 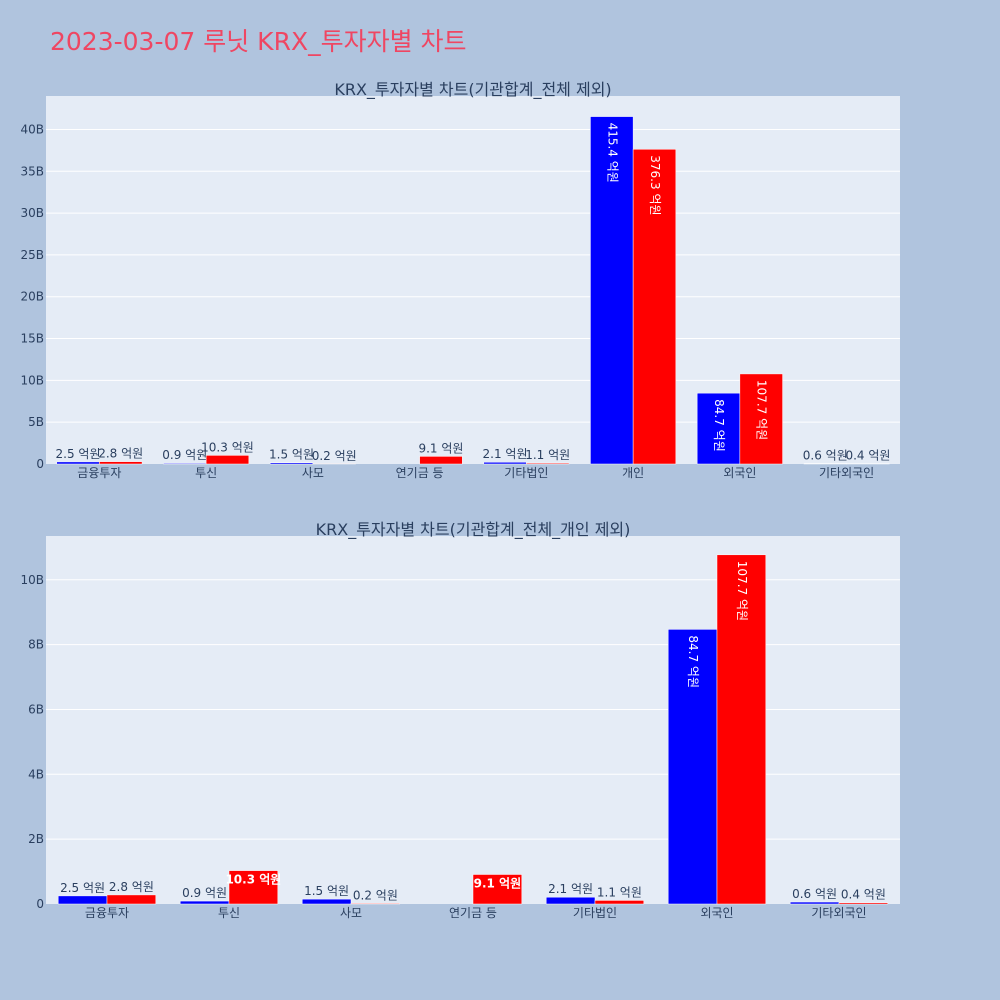 What do you see at coordinates (633, 473) in the screenshot?
I see `x-tick-label: 개인` at bounding box center [633, 473].